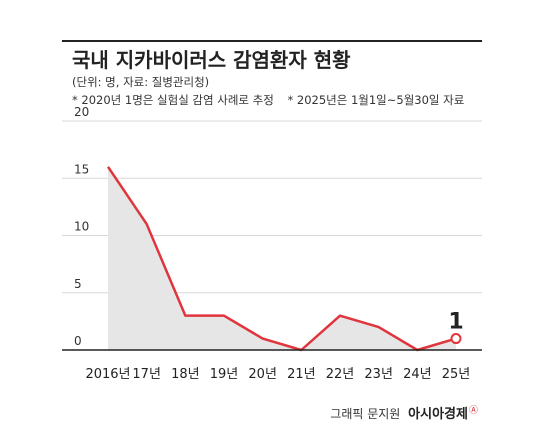  I want to click on chart-subtitle: (단위: 명, 자료: 질병관리청), so click(141, 82).